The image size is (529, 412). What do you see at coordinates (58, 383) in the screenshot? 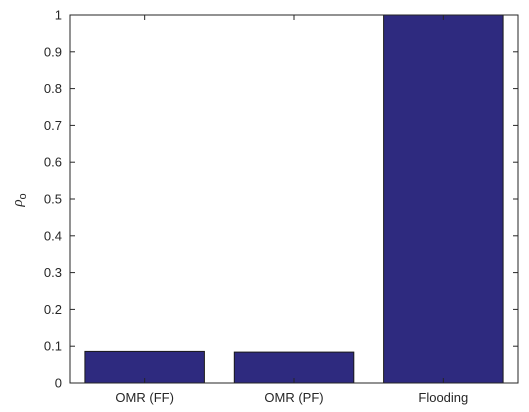
I see `y-tick-label: 0` at bounding box center [58, 383].